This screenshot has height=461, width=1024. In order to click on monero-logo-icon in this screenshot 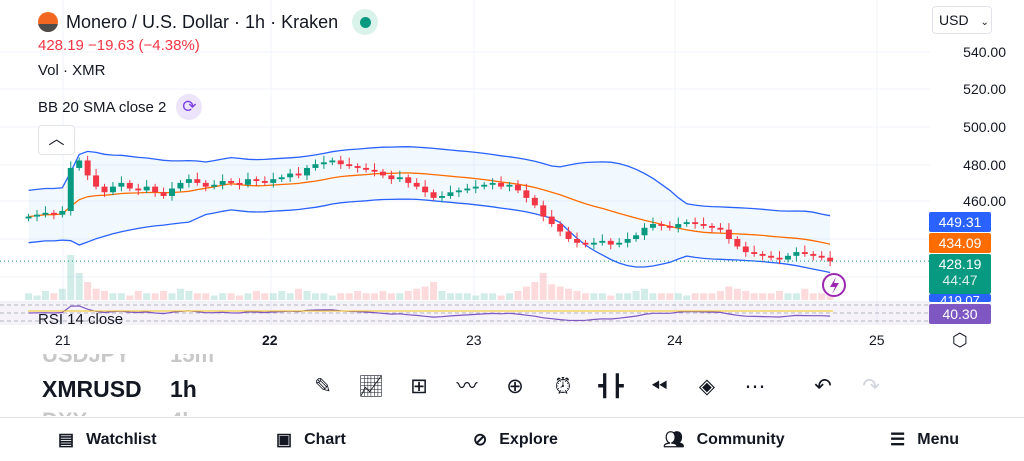, I will do `click(48, 22)`.